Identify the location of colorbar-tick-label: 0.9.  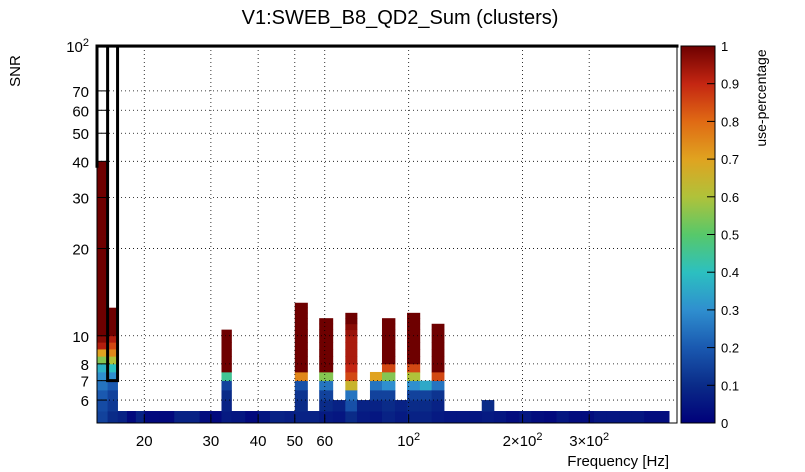
(730, 84).